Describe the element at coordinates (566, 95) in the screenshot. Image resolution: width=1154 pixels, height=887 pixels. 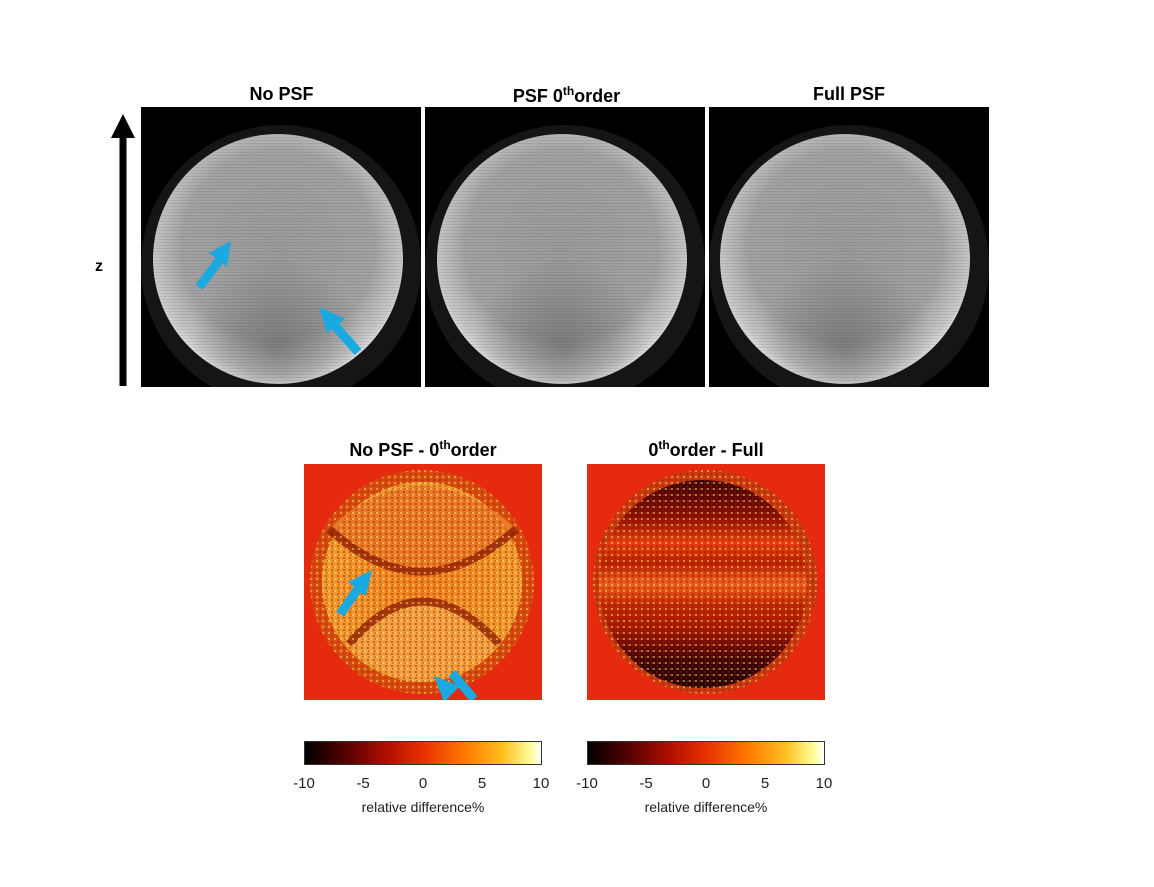
I see `panel-title-psf-0th-order: PSF 0thorder` at that location.